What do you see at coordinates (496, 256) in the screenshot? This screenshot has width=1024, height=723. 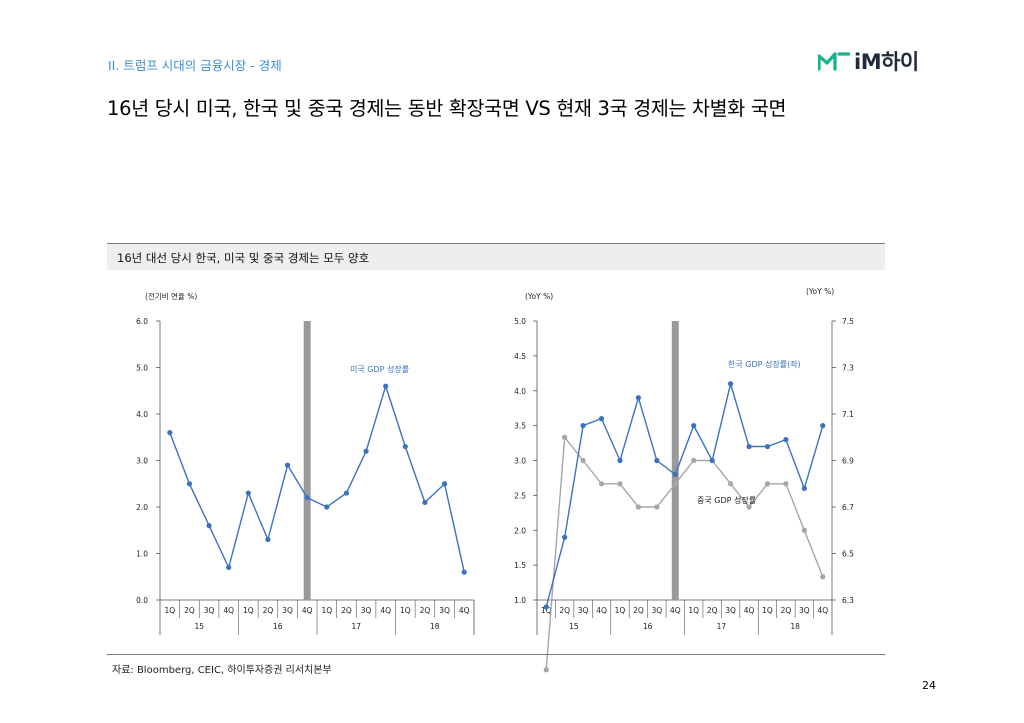 I see `figure-title-bar: 16년 대선 당시 한국, 미국 및 중국 경제는 모두 양호` at bounding box center [496, 256].